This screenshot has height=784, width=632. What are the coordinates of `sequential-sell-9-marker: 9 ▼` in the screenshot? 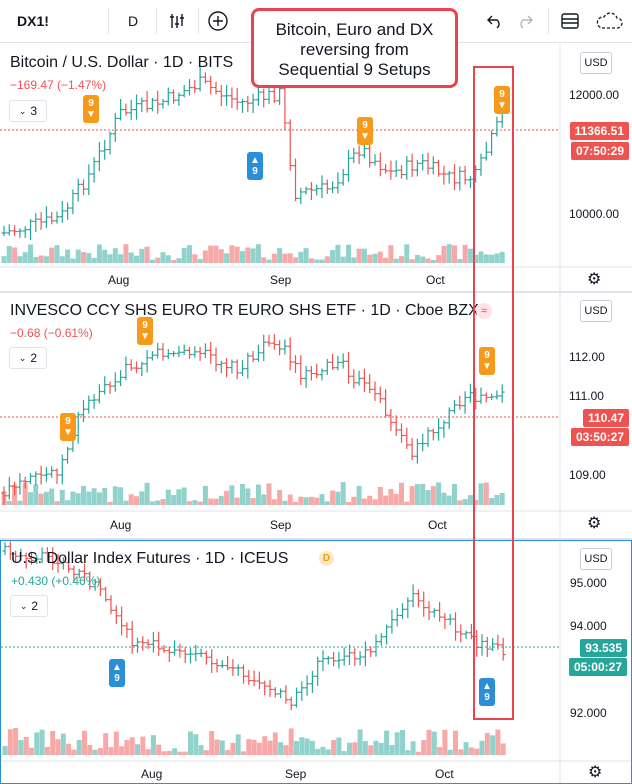 It's located at (487, 361).